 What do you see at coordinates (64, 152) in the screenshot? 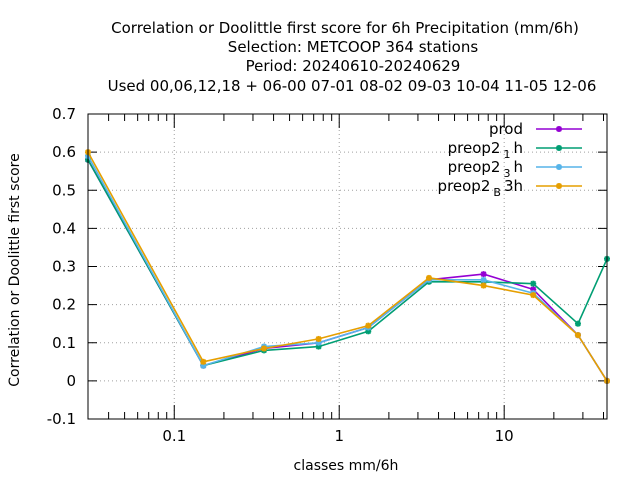
I see `y-tick-label: 0.6` at bounding box center [64, 152].